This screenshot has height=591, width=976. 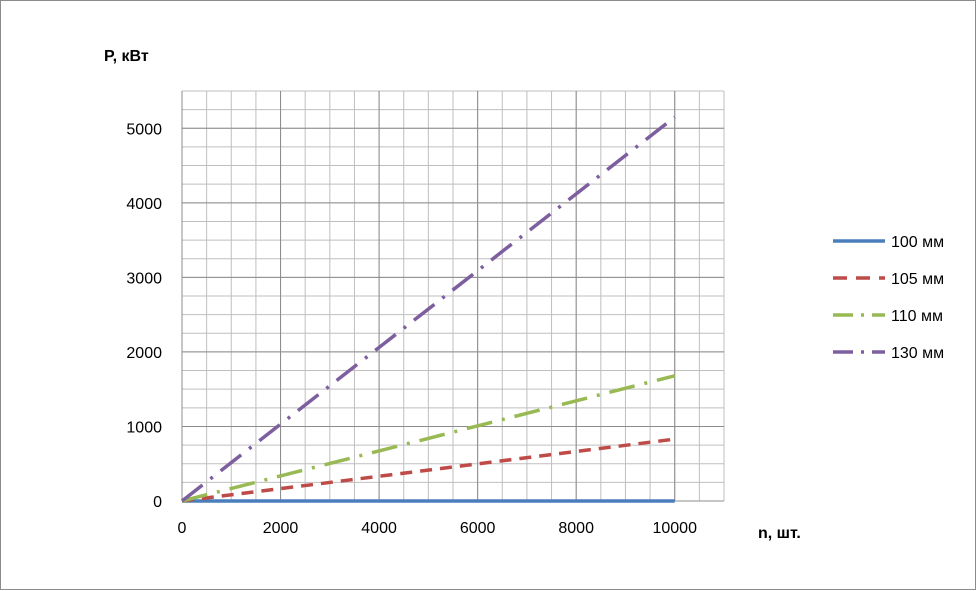 What do you see at coordinates (144, 427) in the screenshot?
I see `y-tick-label: 1000` at bounding box center [144, 427].